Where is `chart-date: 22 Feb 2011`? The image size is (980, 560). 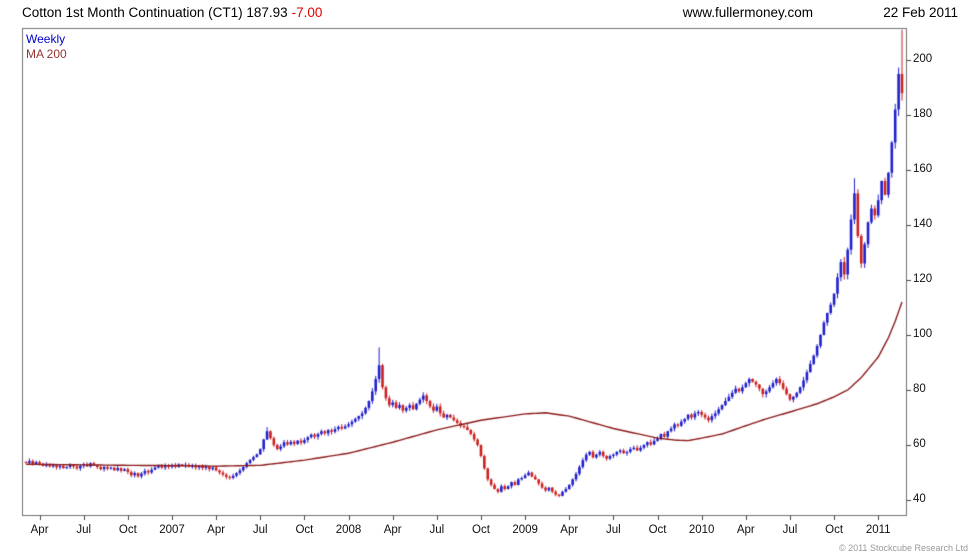 chart-date: 22 Feb 2011 is located at coordinates (920, 12).